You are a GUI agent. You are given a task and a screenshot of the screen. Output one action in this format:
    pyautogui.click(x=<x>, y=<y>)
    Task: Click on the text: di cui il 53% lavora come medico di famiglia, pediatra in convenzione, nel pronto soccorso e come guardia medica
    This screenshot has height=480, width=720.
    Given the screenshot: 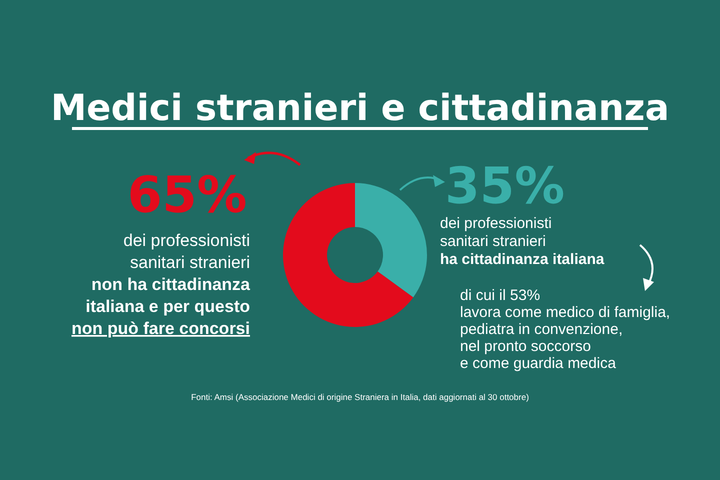 What is the action you would take?
    pyautogui.click(x=565, y=329)
    